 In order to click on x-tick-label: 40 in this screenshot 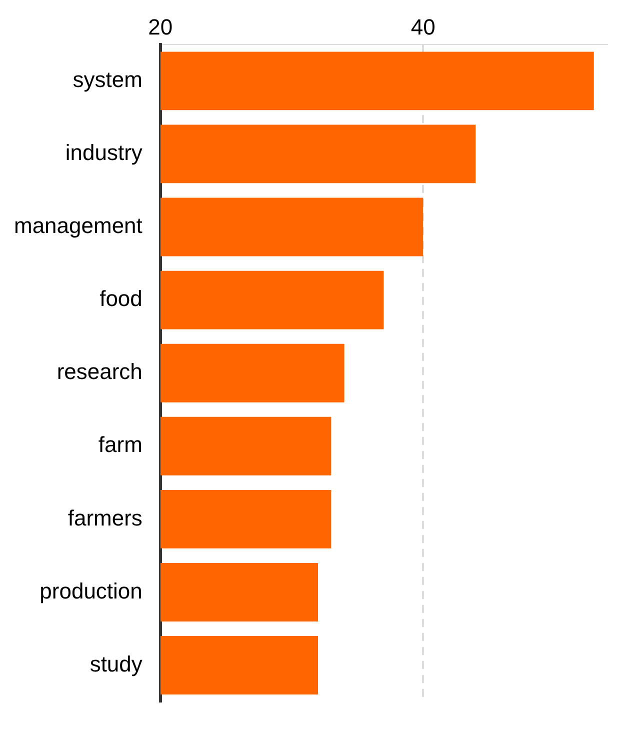, I will do `click(423, 27)`.